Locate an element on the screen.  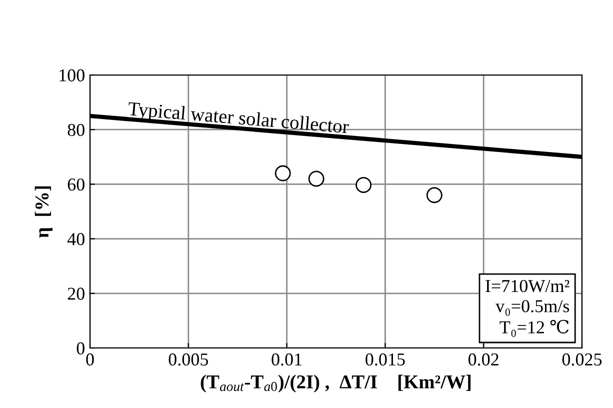
y-tick-label: 20 is located at coordinates (76, 294).